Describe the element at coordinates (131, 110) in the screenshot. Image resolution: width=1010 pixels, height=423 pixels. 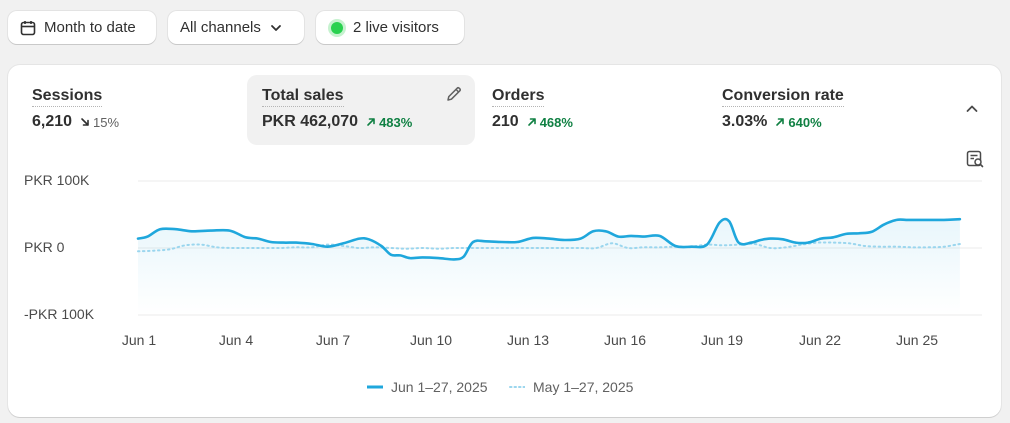
I see `metric-sessions: Sessions 6,210 15%` at that location.